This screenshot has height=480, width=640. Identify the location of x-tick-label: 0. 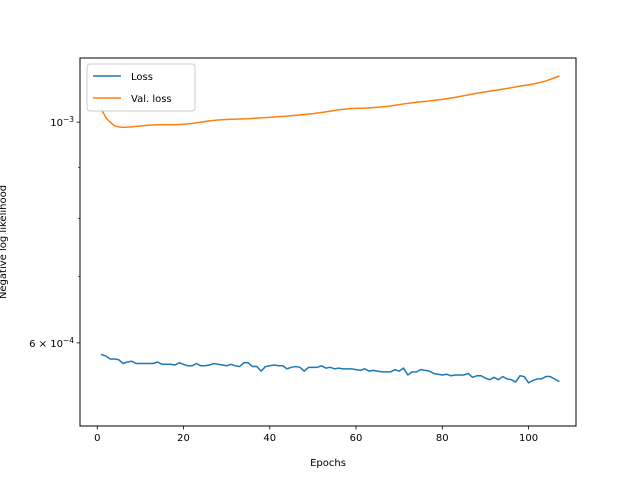
(97, 438).